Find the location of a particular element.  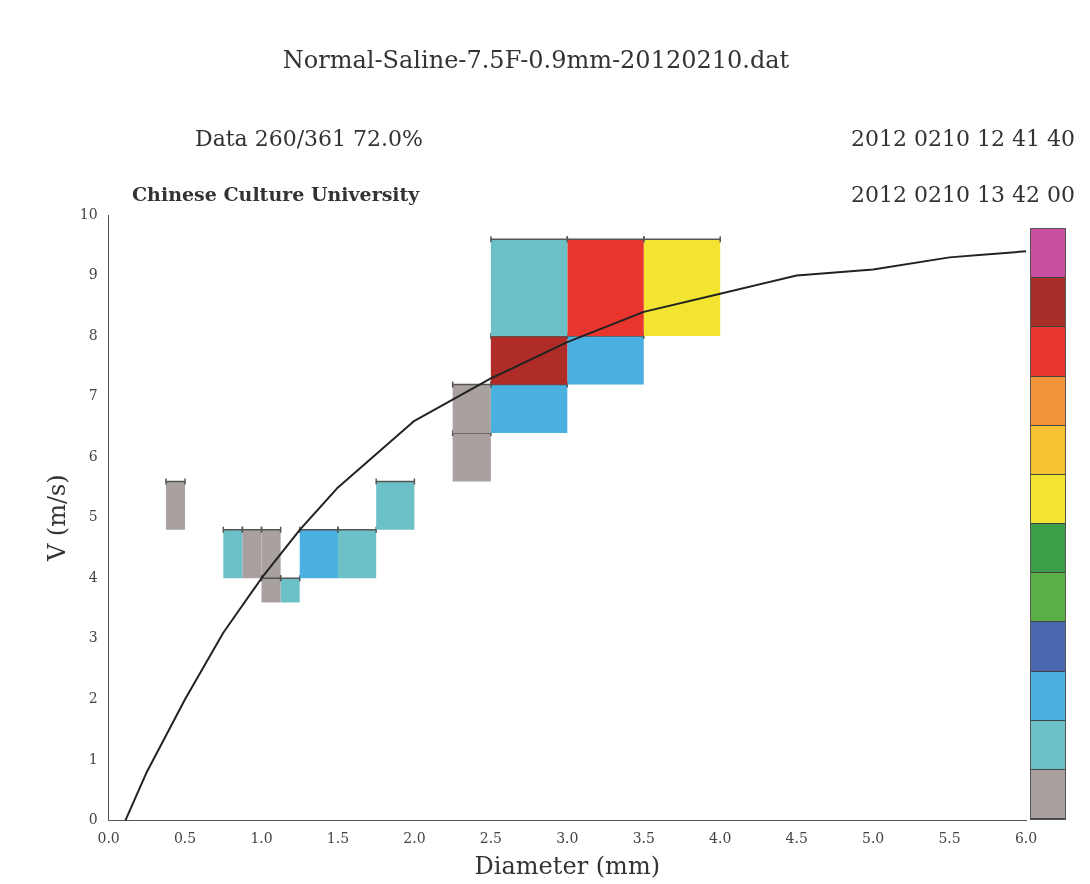

y-tick-label: 4 is located at coordinates (93, 576).